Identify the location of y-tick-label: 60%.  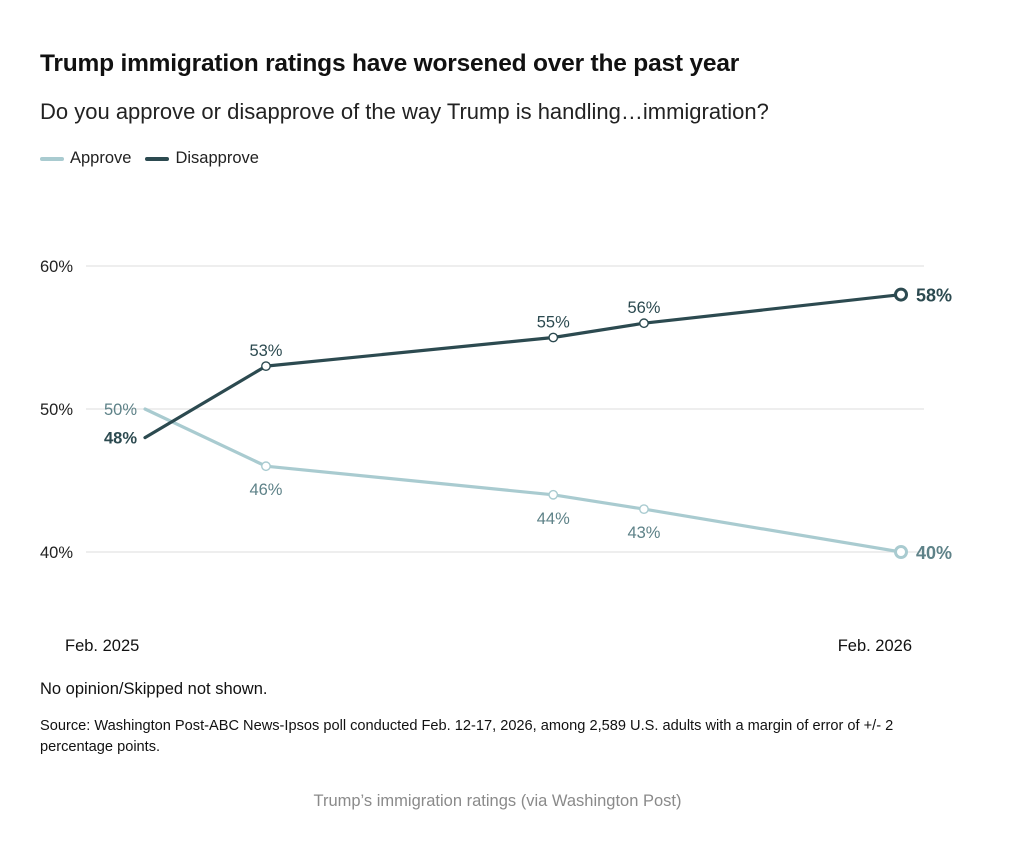
(56, 267).